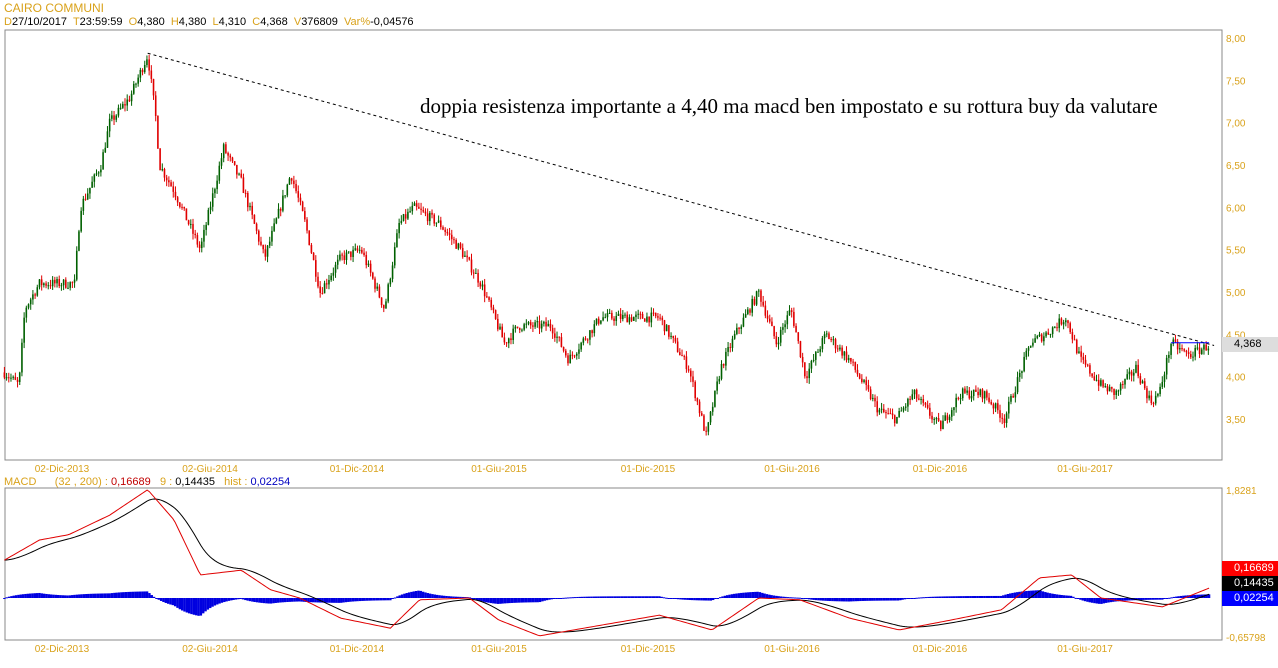 The width and height of the screenshot is (1278, 668). I want to click on price-tick-label: 4,50, so click(1236, 335).